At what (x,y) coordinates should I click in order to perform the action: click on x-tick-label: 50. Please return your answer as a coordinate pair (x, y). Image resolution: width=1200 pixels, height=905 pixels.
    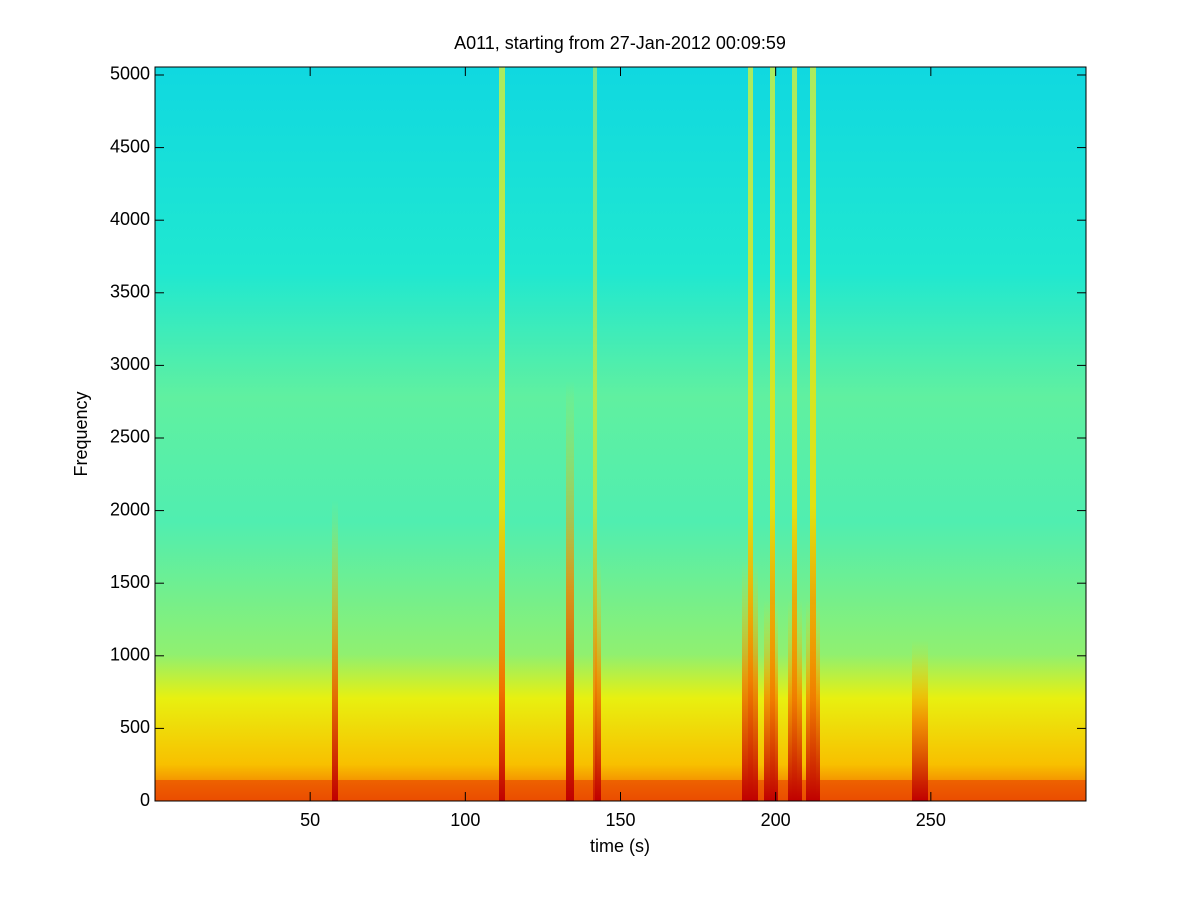
    Looking at the image, I should click on (310, 820).